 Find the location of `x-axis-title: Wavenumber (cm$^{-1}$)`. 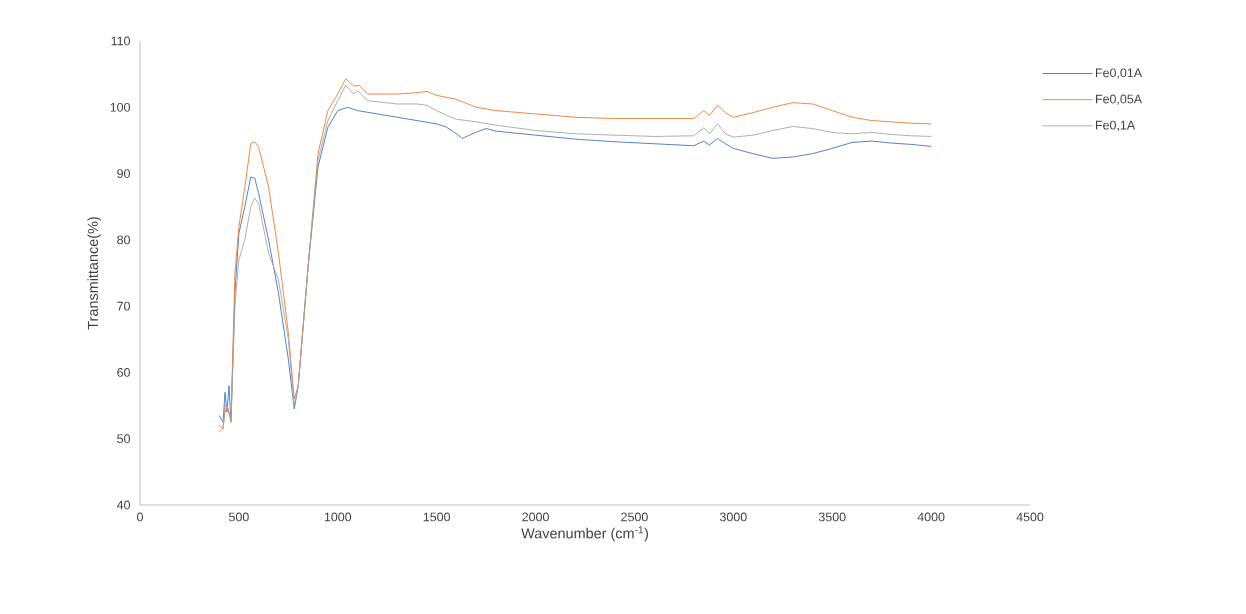

x-axis-title: Wavenumber (cm$^{-1}$) is located at coordinates (584, 534).